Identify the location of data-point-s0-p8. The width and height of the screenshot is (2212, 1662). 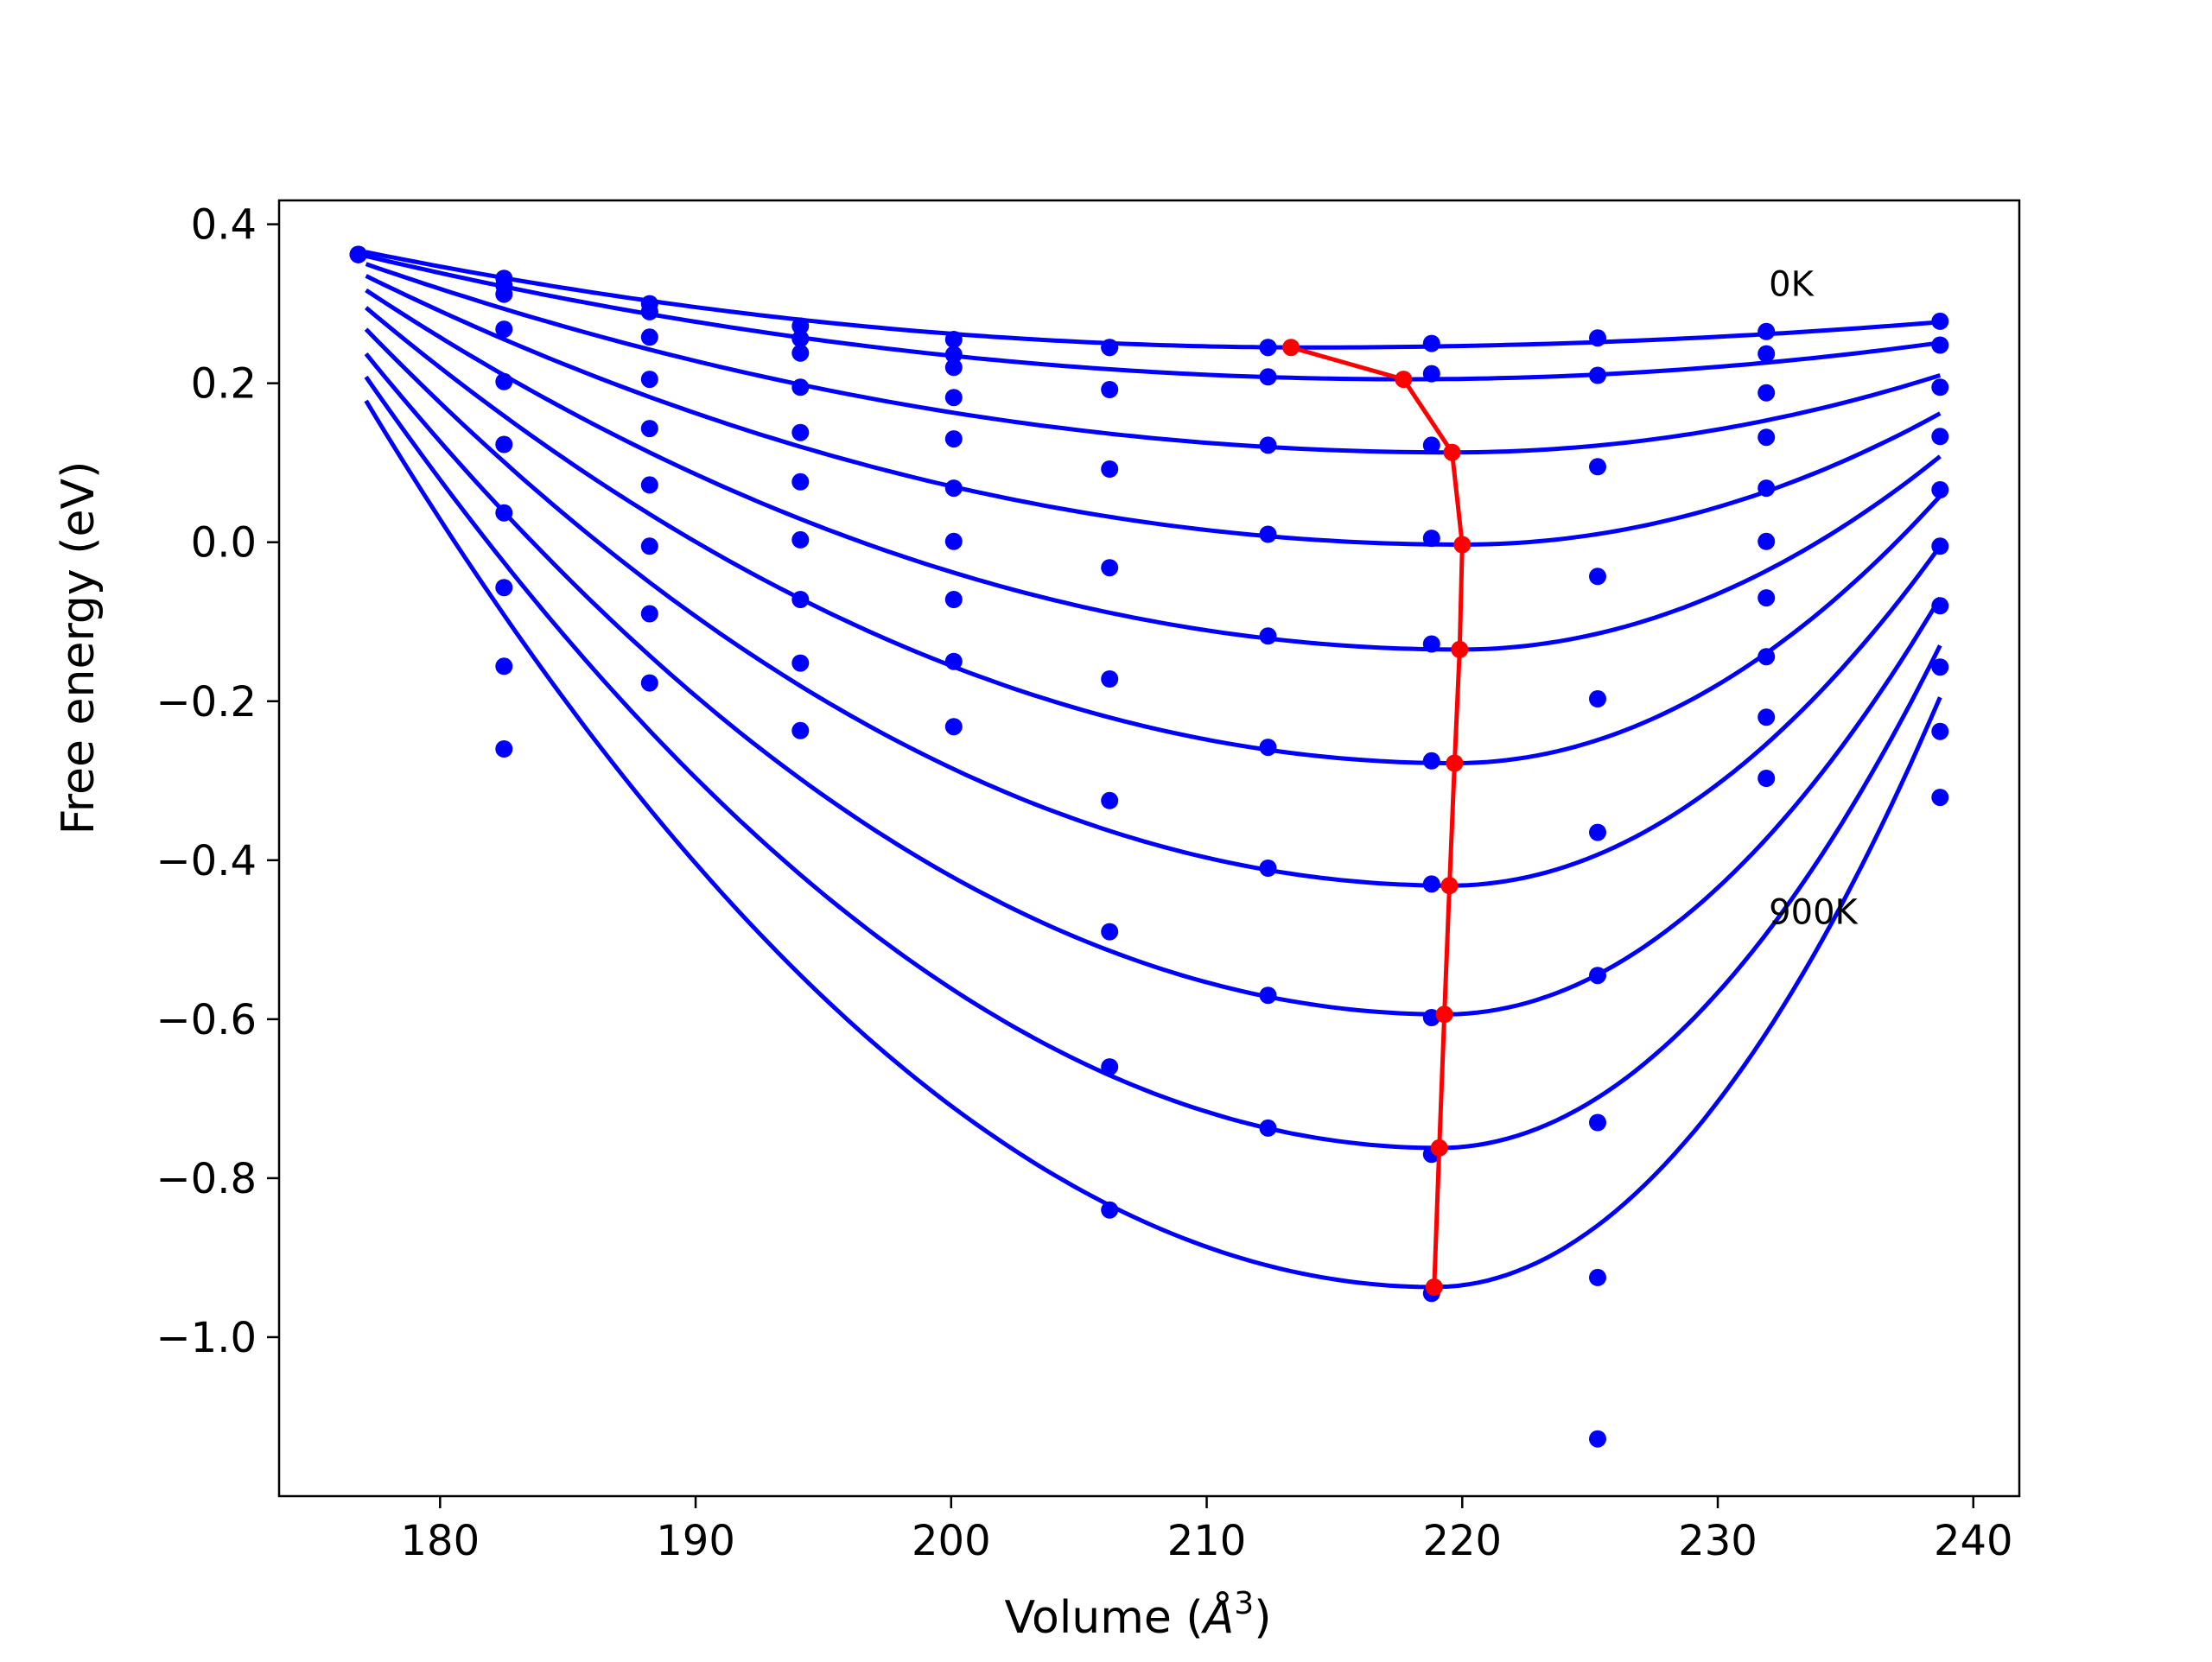
(1597, 338).